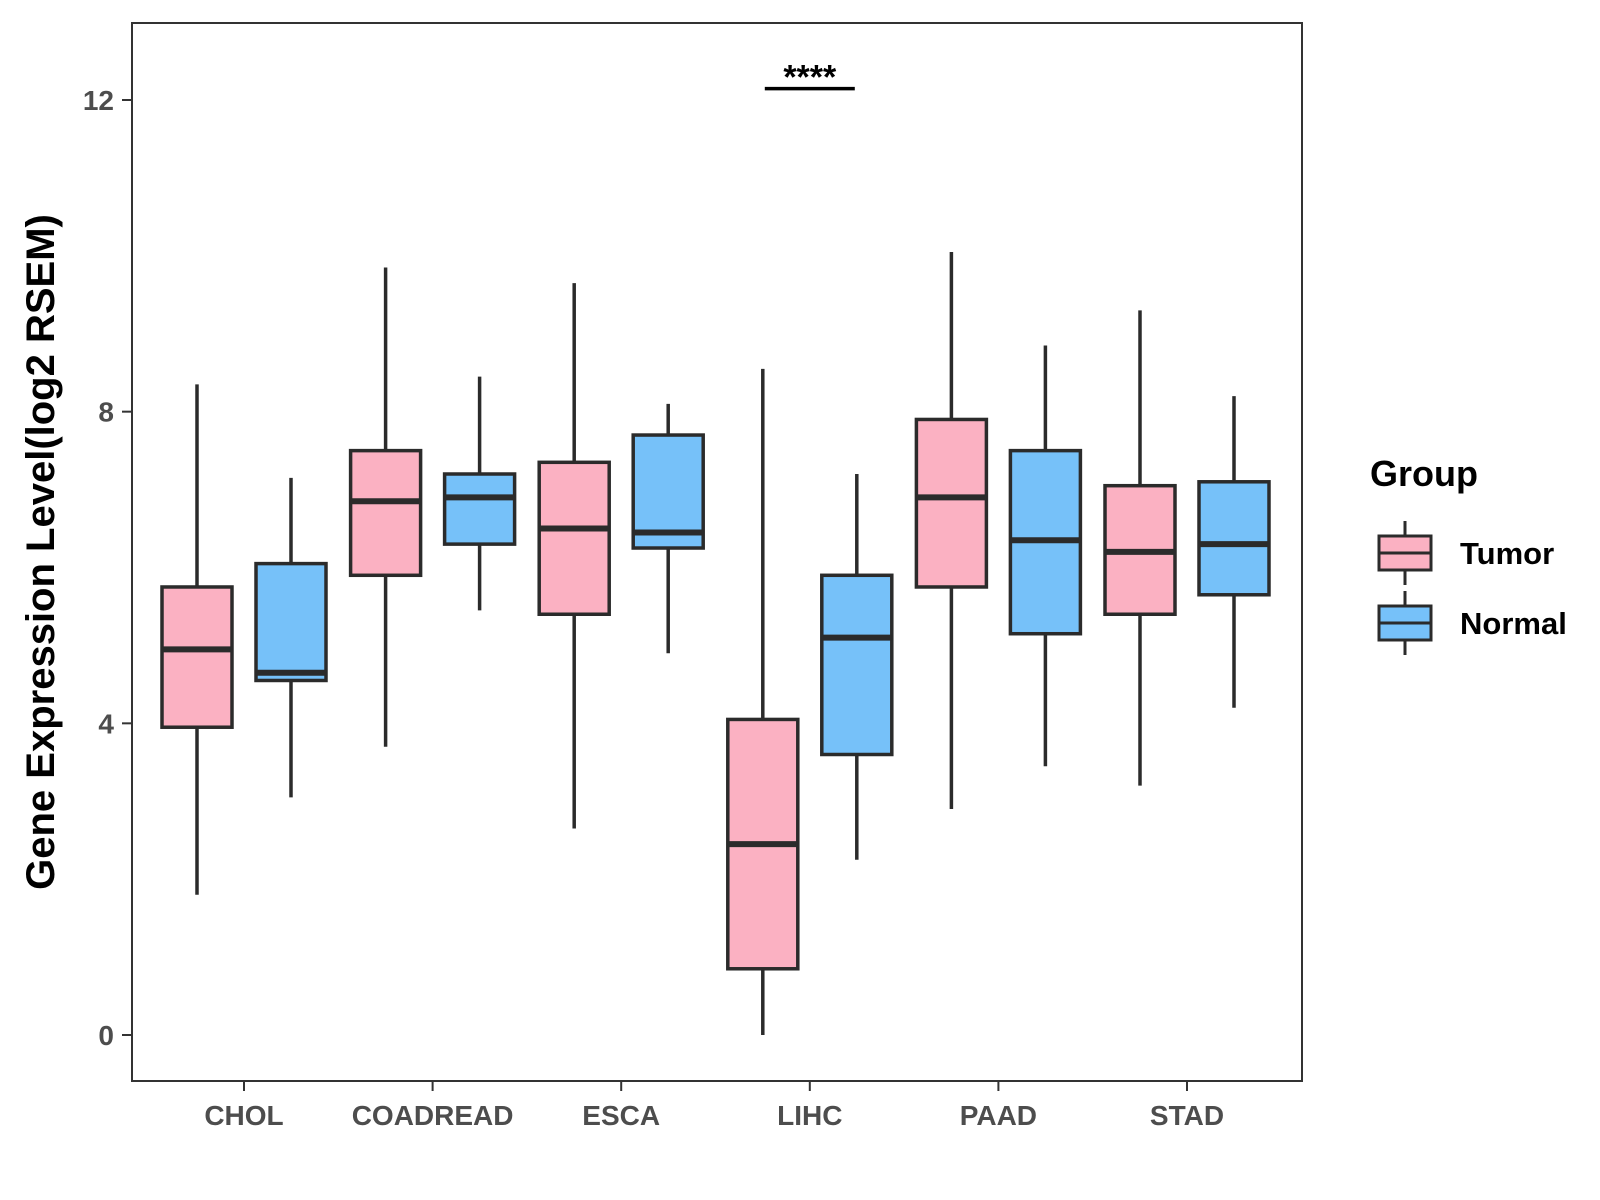  I want to click on legend-label: Tumor, so click(1507, 553).